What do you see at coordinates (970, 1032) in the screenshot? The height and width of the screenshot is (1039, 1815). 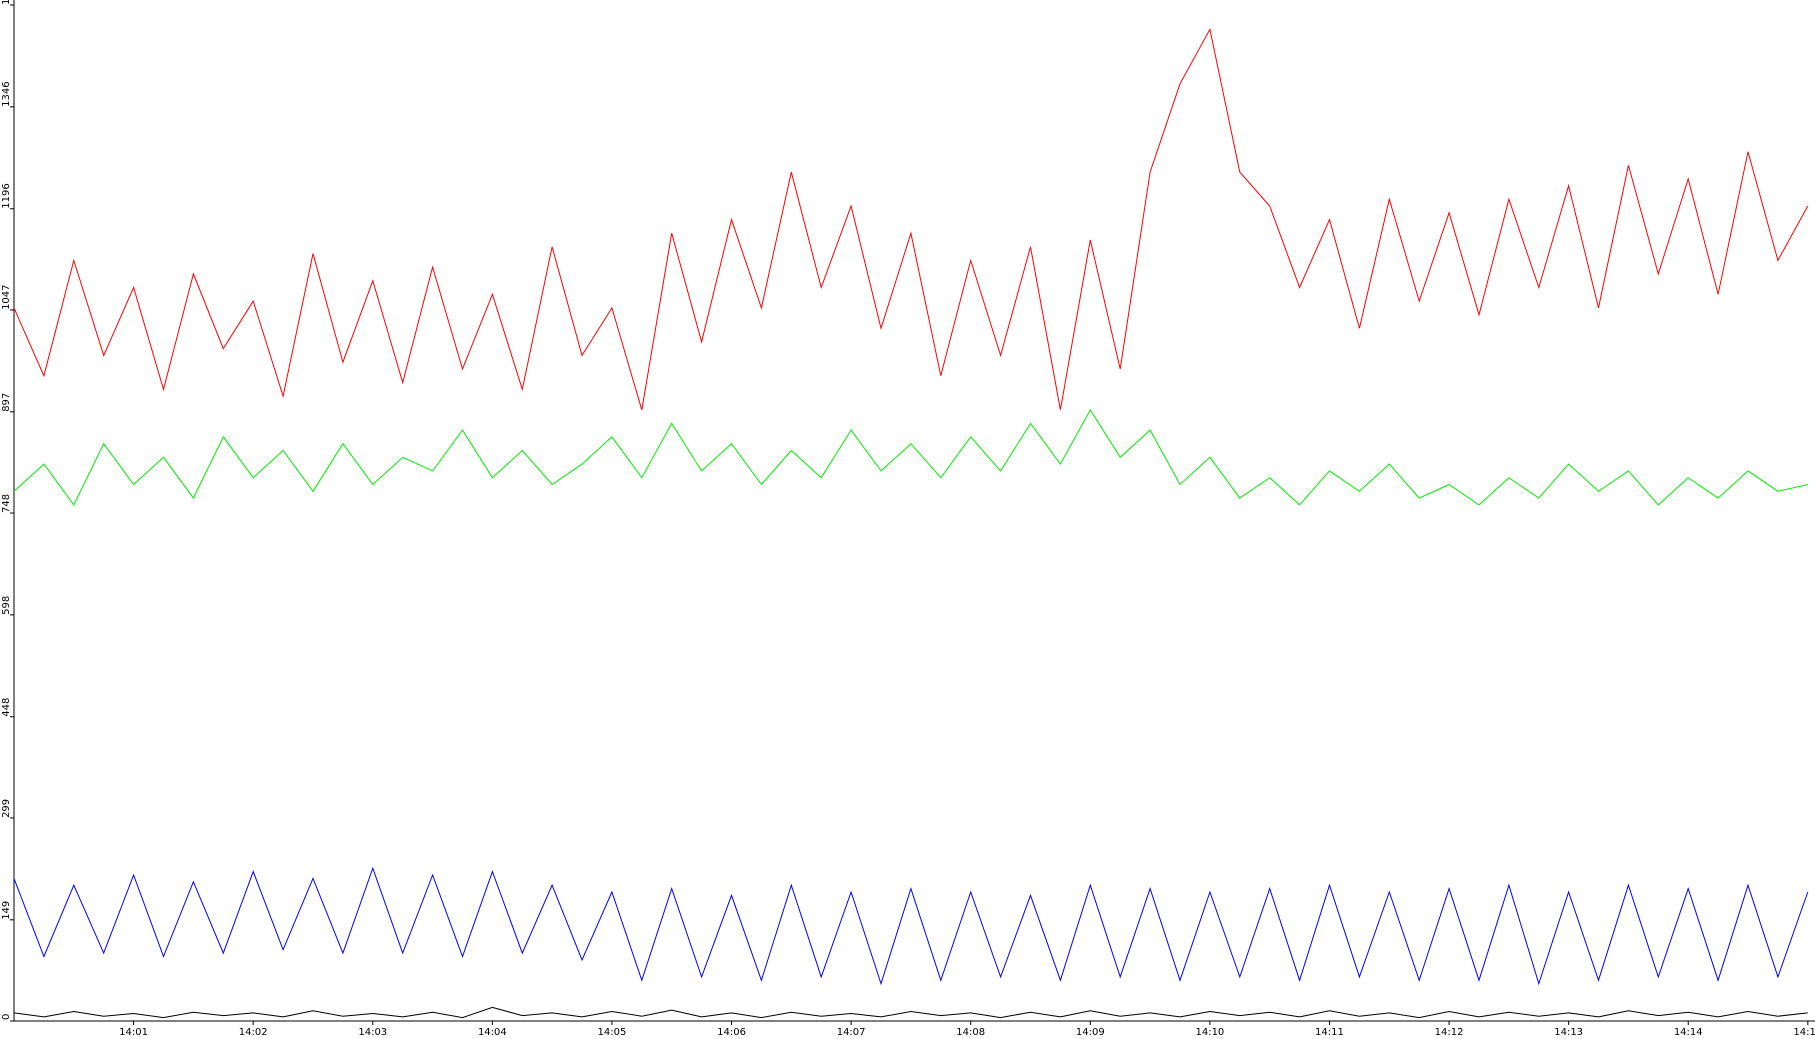 I see `x-tick-label: 14:08` at bounding box center [970, 1032].